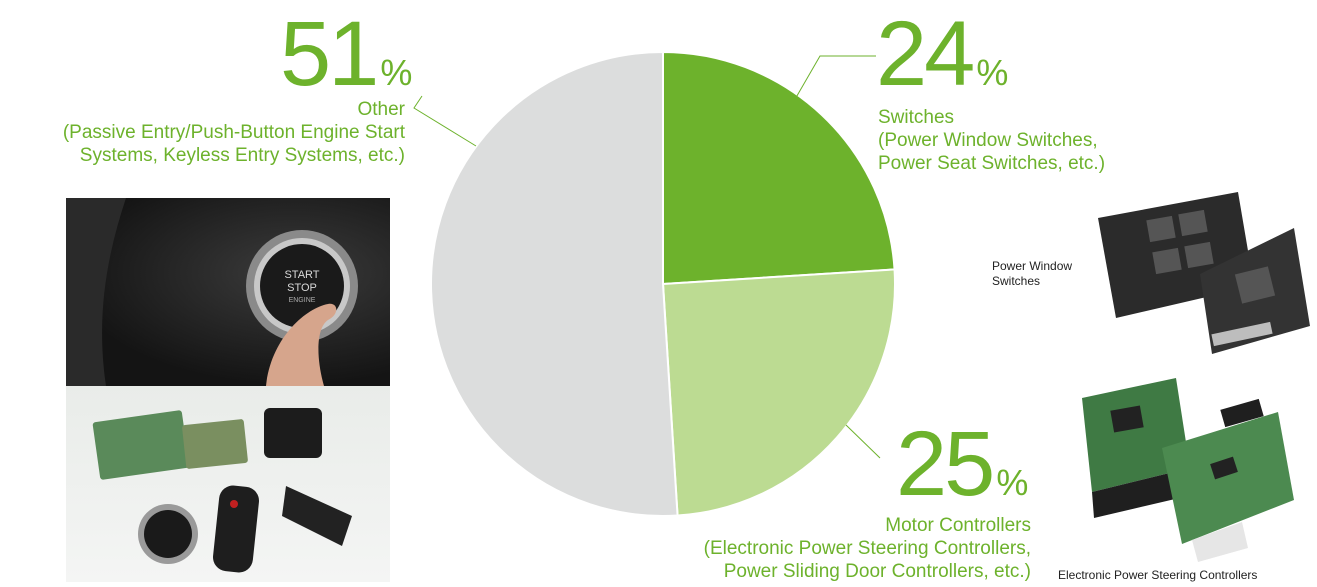  Describe the element at coordinates (992, 72) in the screenshot. I see `pct-unit-switches: %` at that location.